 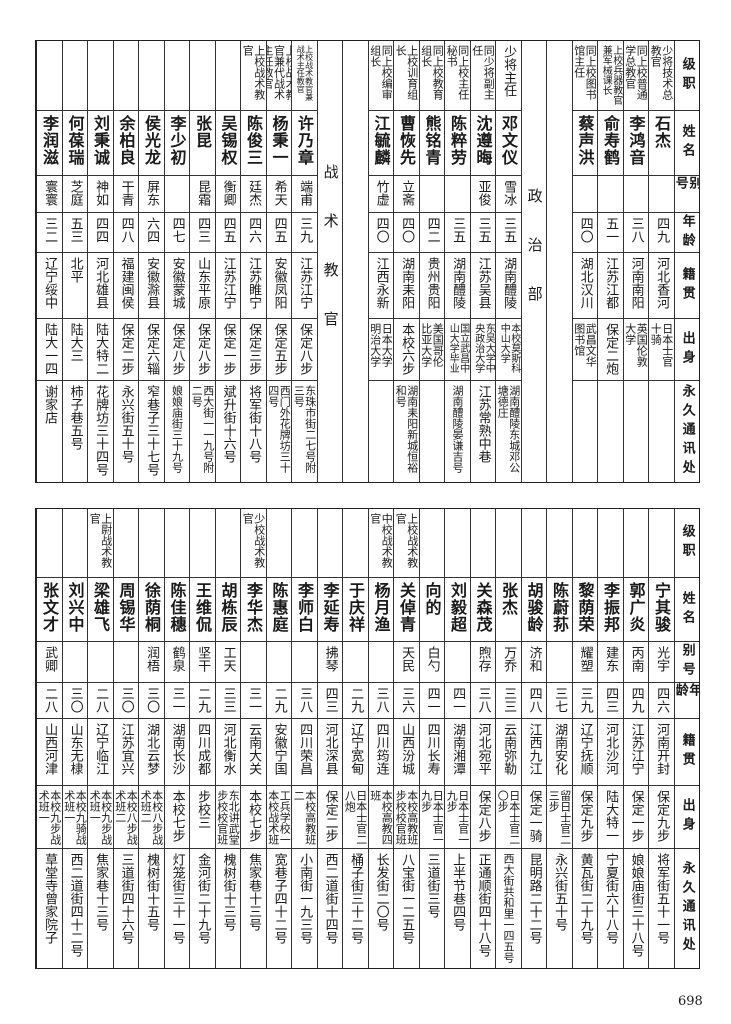 What do you see at coordinates (635, 610) in the screenshot?
I see `name-cell: 郭广炎` at bounding box center [635, 610].